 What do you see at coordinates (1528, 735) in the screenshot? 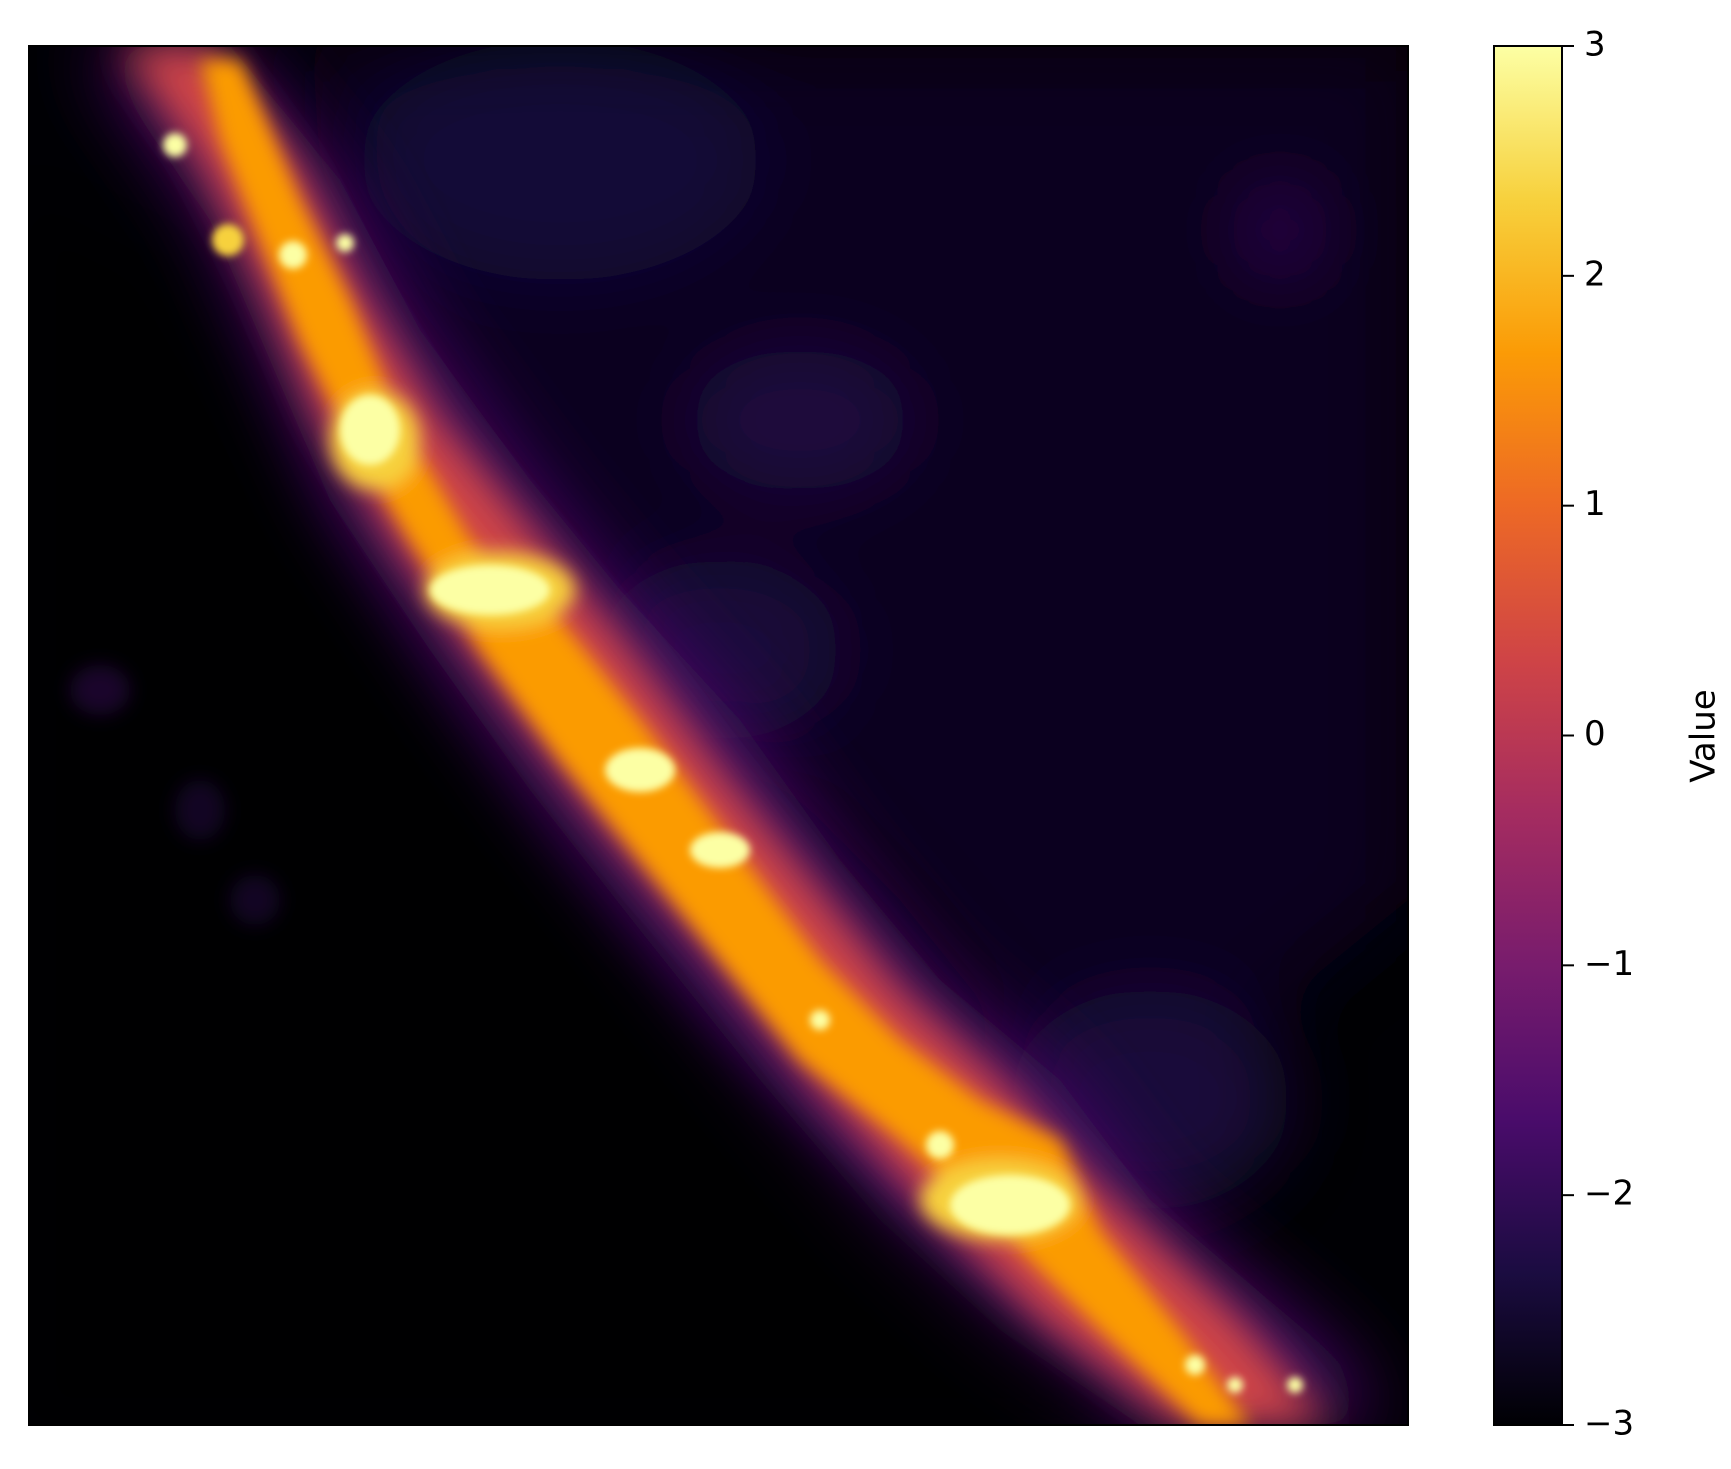
I see `colorbar-fill` at bounding box center [1528, 735].